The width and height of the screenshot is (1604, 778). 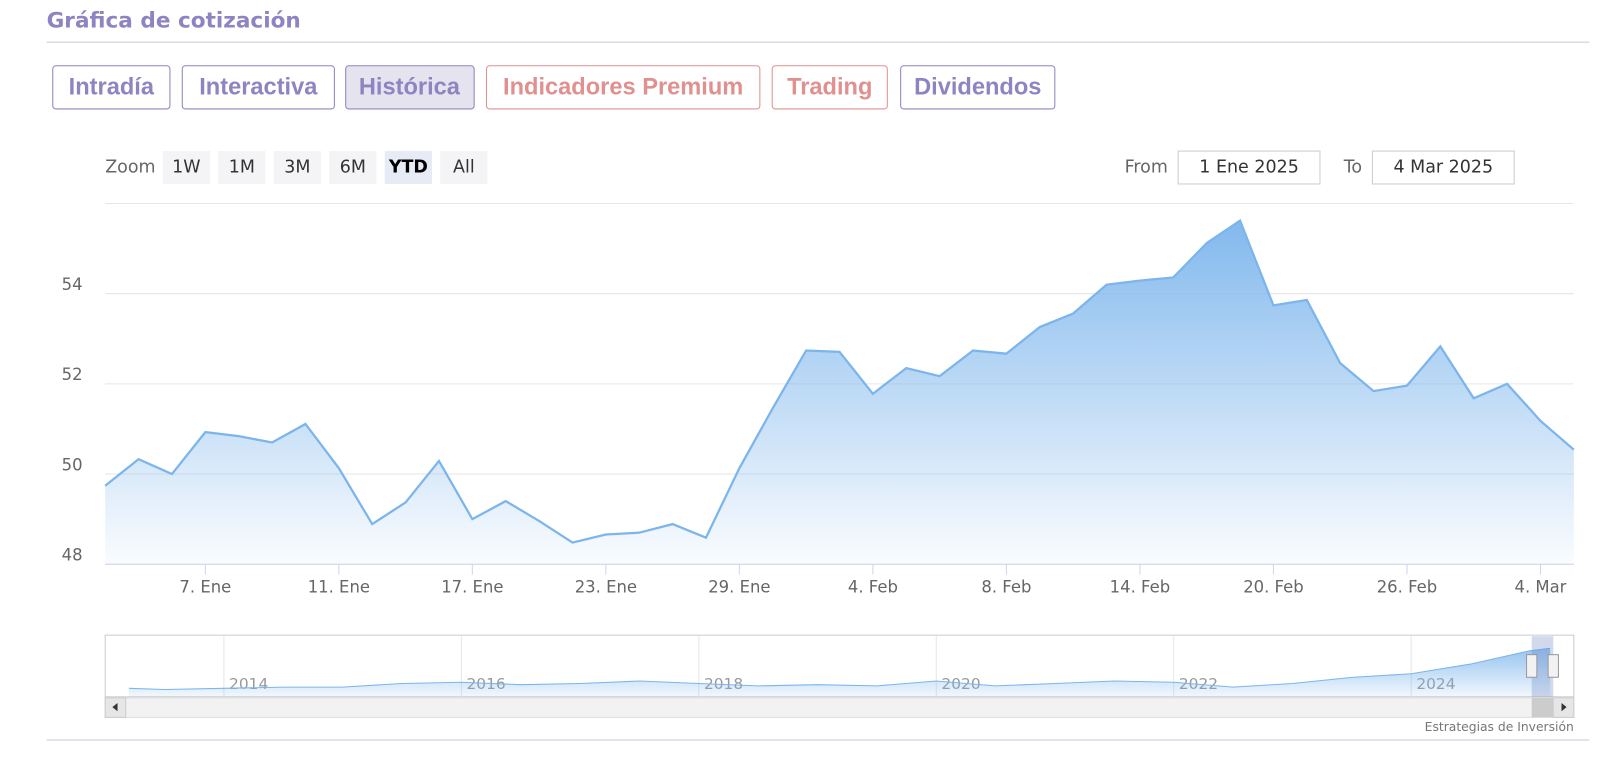 I want to click on tab-label: Trading, so click(x=829, y=88).